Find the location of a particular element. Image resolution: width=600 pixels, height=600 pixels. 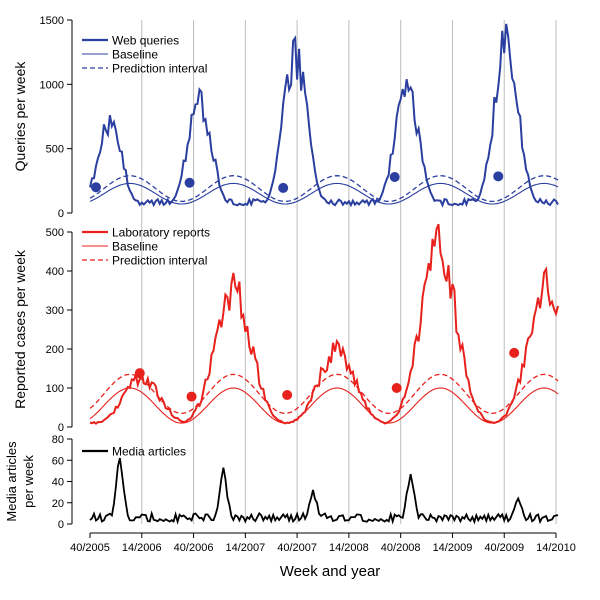

y-axis-label-queries: Queries per week is located at coordinates (20, 116).